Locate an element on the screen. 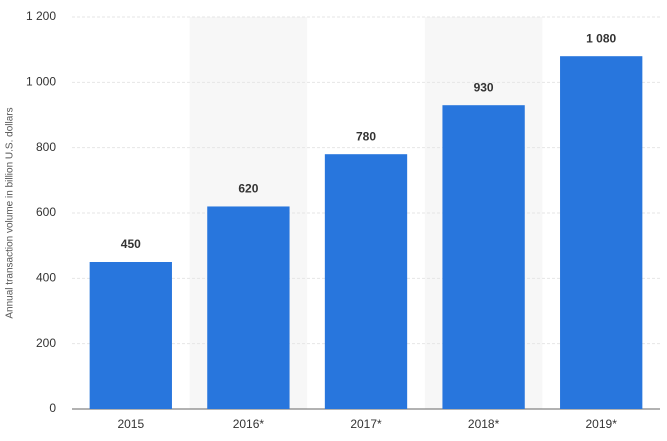 The width and height of the screenshot is (667, 441). y-tick-label: 1 000 is located at coordinates (41, 82).